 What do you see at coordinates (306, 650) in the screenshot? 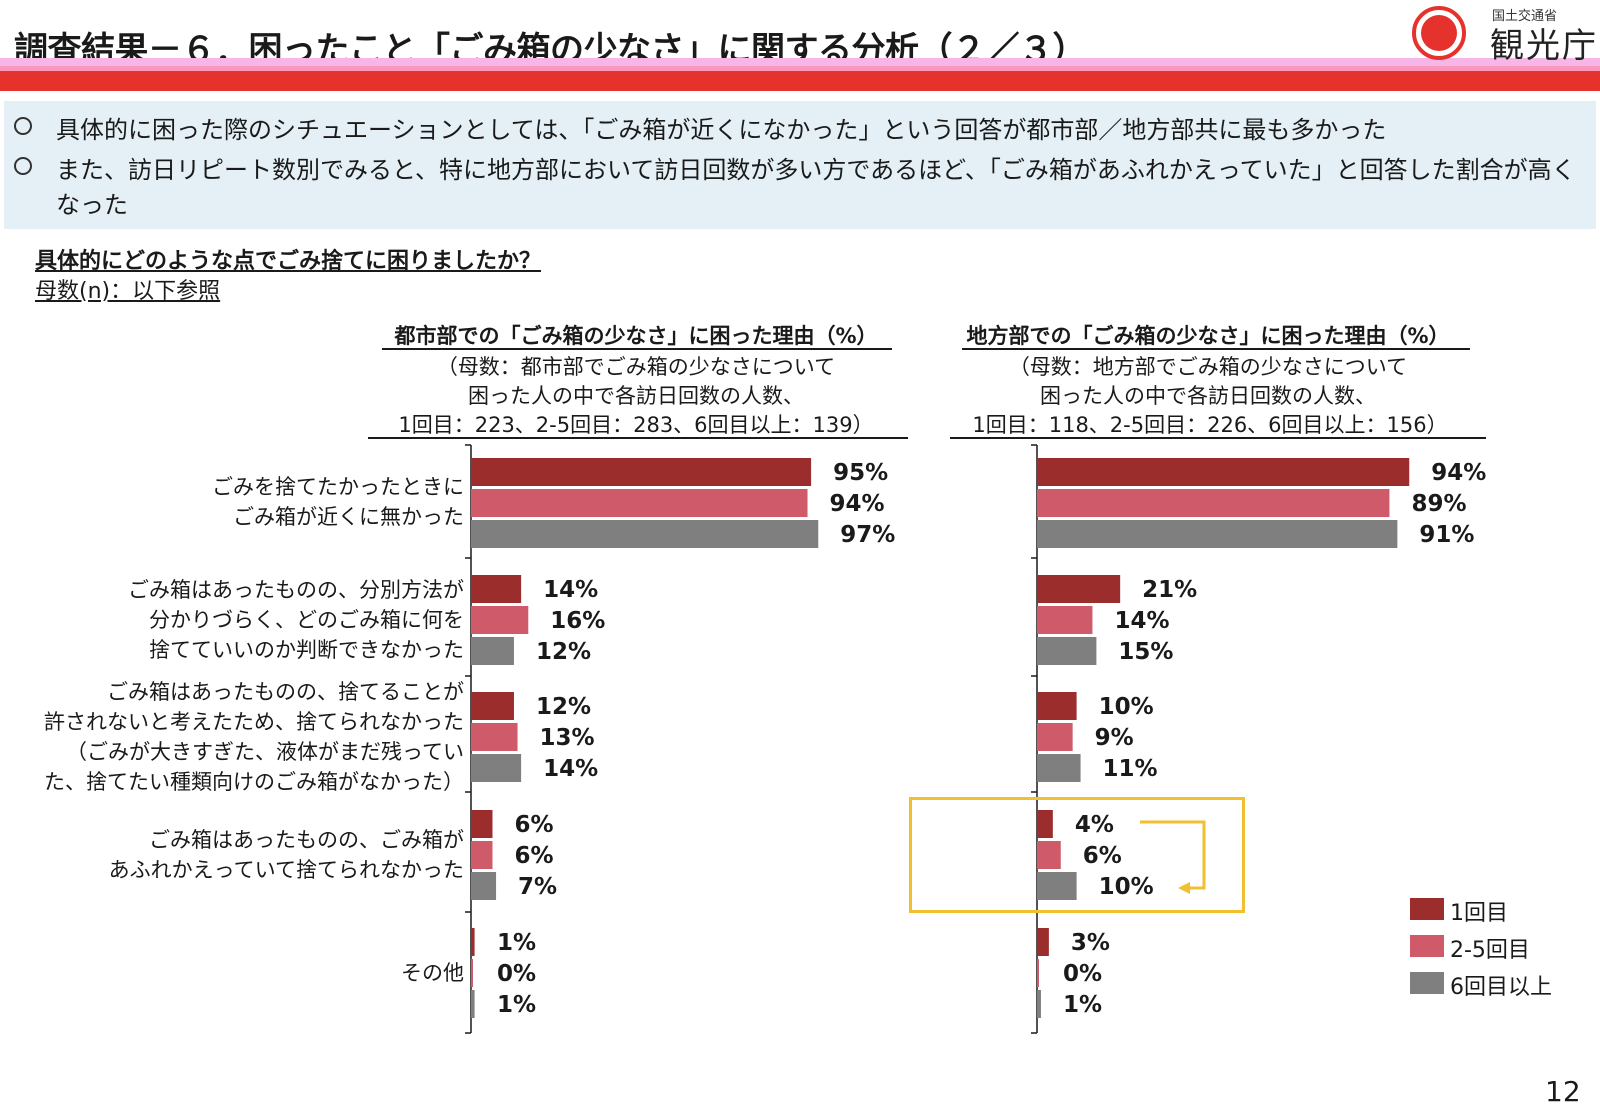
I see `category-label-line: 捨てていいのか判断できなかった` at bounding box center [306, 650].